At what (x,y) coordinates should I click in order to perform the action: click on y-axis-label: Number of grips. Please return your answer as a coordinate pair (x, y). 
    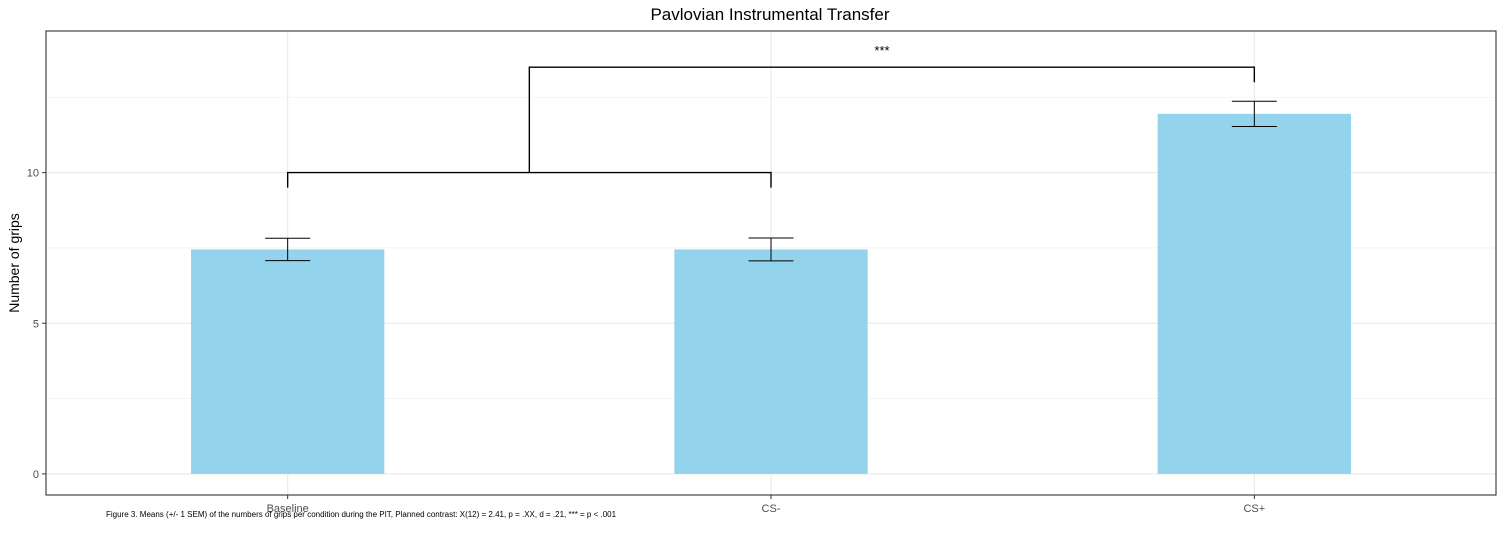
    Looking at the image, I should click on (14, 263).